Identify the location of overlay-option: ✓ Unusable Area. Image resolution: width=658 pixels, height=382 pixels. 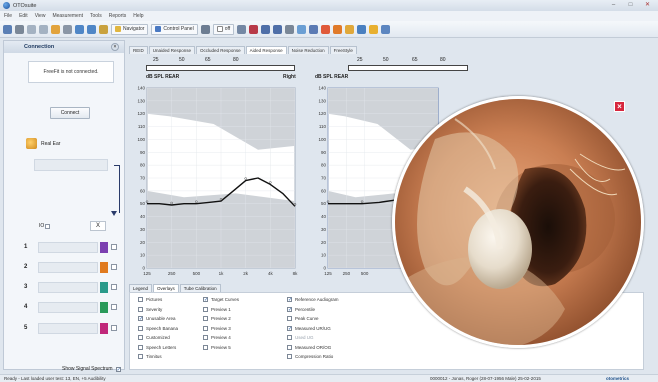
(157, 319).